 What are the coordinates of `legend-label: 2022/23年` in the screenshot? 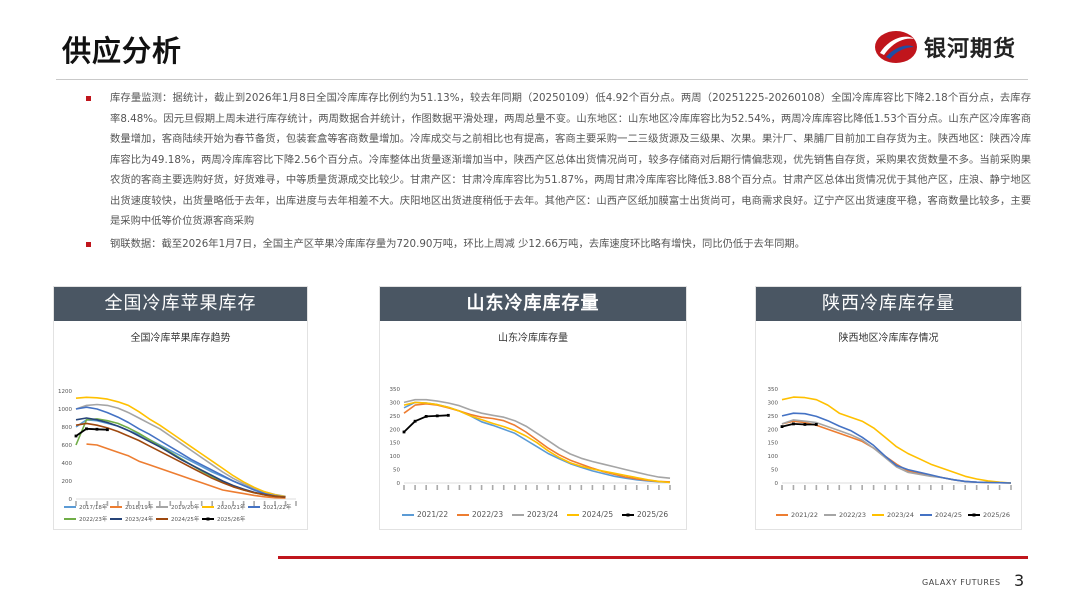 It's located at (93, 519).